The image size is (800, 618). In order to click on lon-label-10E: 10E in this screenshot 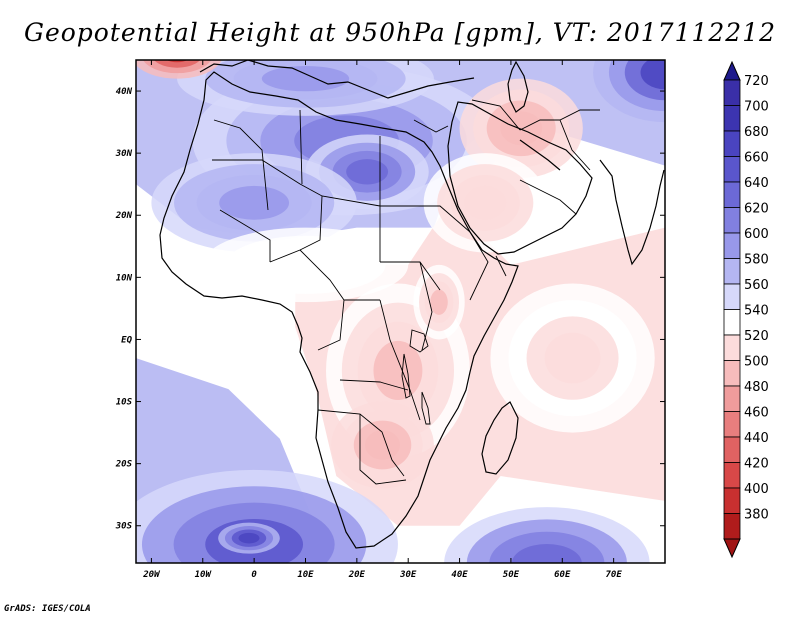, I will do `click(305, 575)`.